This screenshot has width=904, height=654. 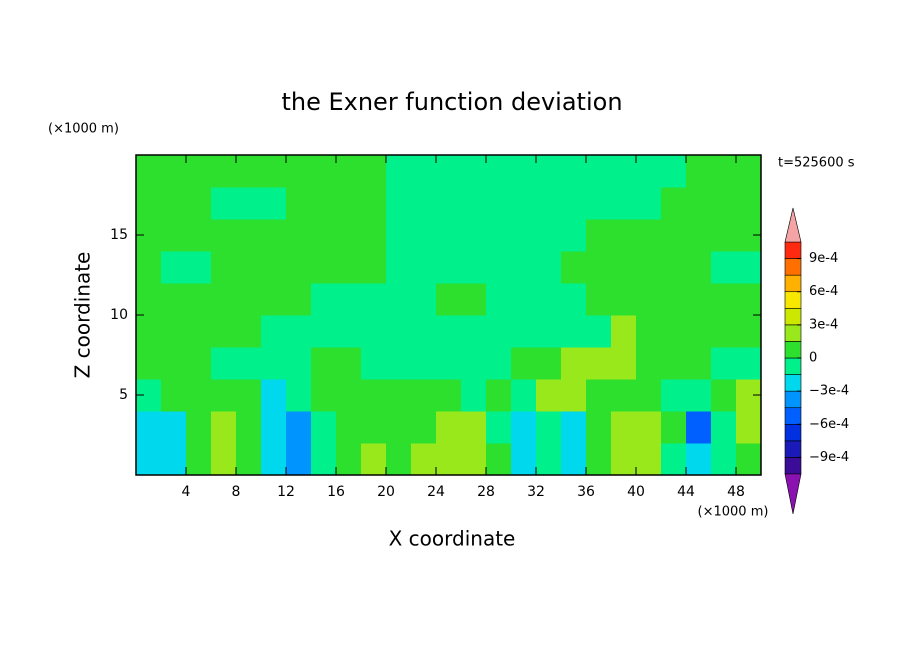 What do you see at coordinates (452, 539) in the screenshot?
I see `x-axis-label: X coordinate` at bounding box center [452, 539].